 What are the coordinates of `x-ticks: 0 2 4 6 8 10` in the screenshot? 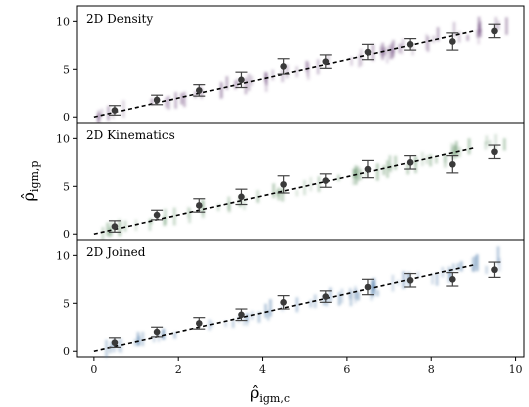 It's located at (306, 366).